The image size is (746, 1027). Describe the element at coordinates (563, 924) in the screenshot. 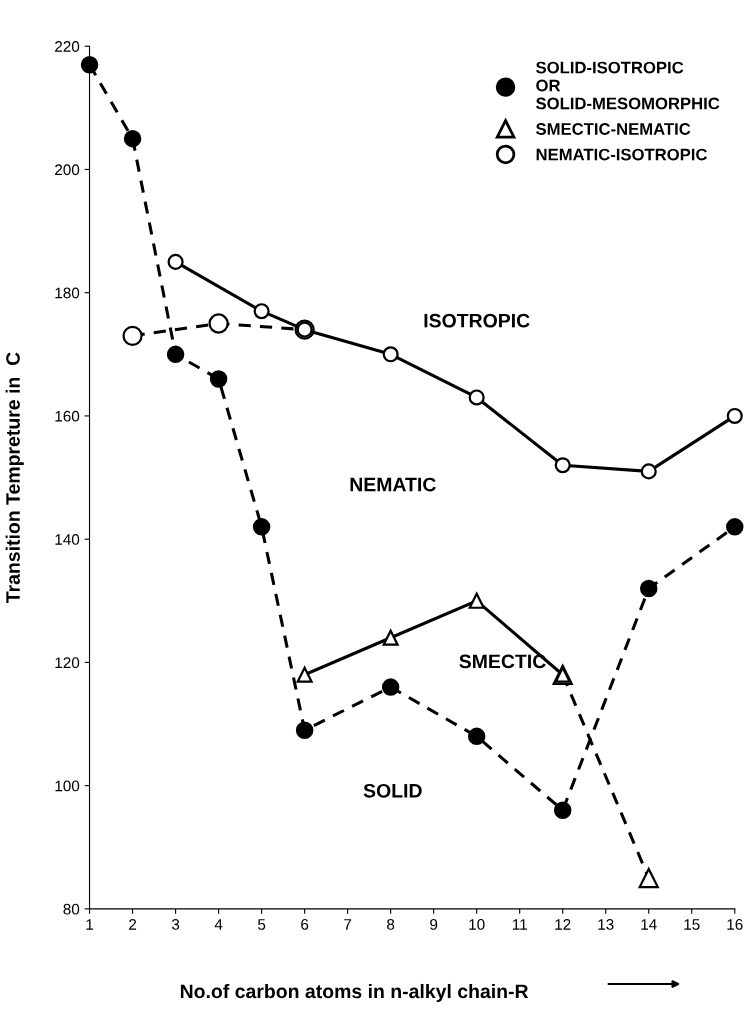

I see `x-tick-label: 12` at that location.